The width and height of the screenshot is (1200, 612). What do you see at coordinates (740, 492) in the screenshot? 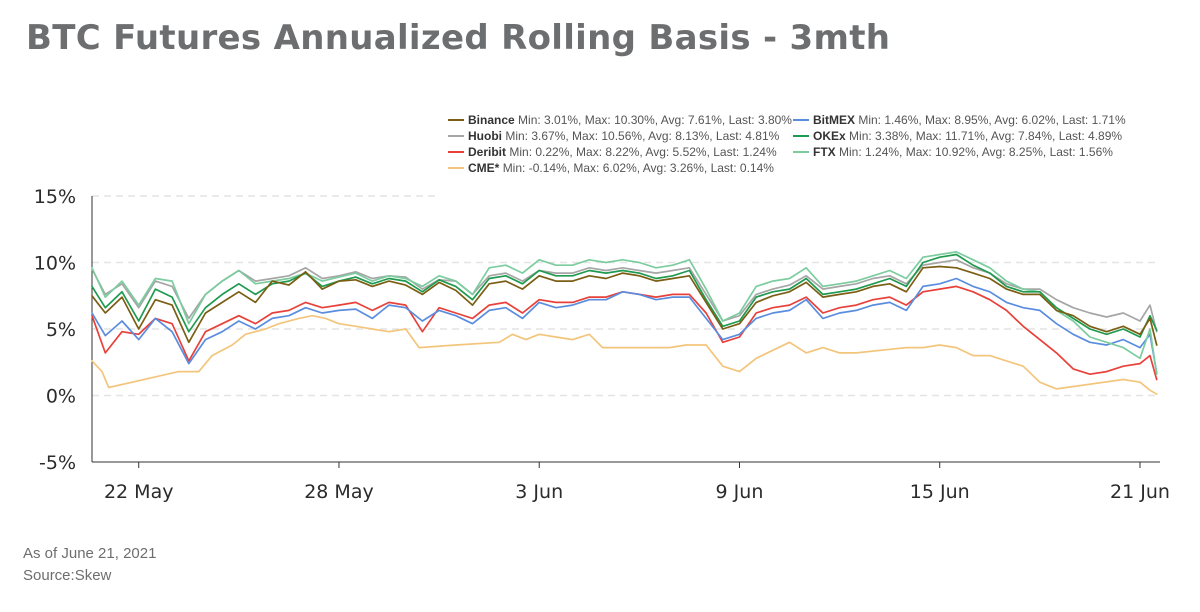
I see `x-tick-label: 9 Jun` at bounding box center [740, 492].